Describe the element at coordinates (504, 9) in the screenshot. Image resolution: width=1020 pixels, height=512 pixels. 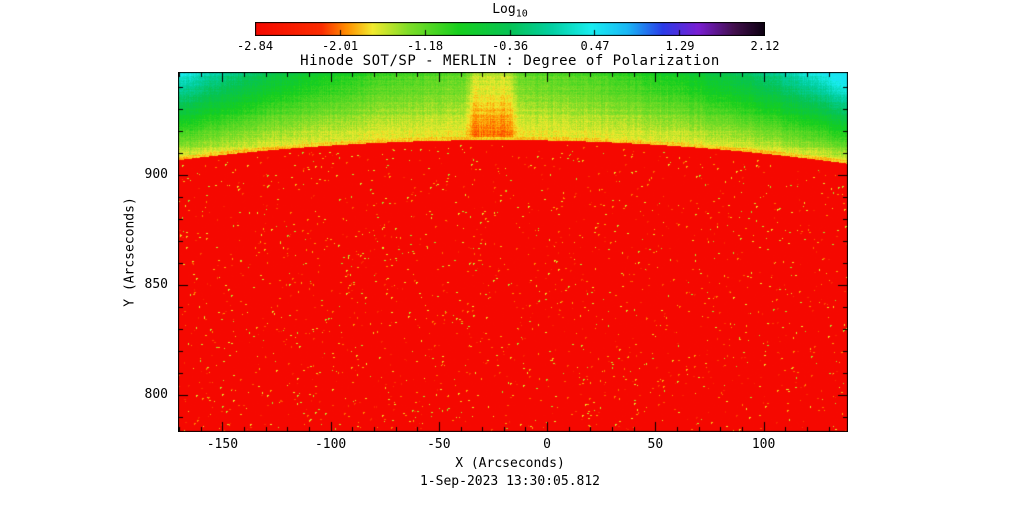
I see `colorbar-scale-label-text: Log` at that location.